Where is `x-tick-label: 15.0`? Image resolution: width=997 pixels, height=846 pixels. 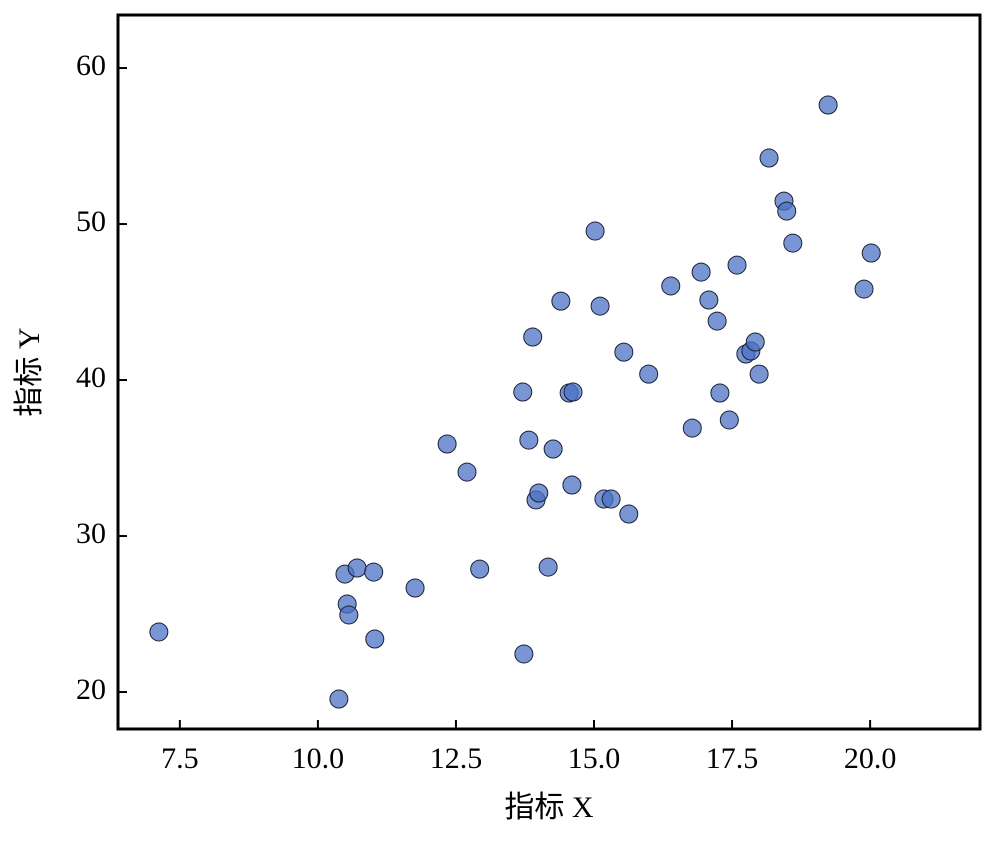 x-tick-label: 15.0 is located at coordinates (594, 758).